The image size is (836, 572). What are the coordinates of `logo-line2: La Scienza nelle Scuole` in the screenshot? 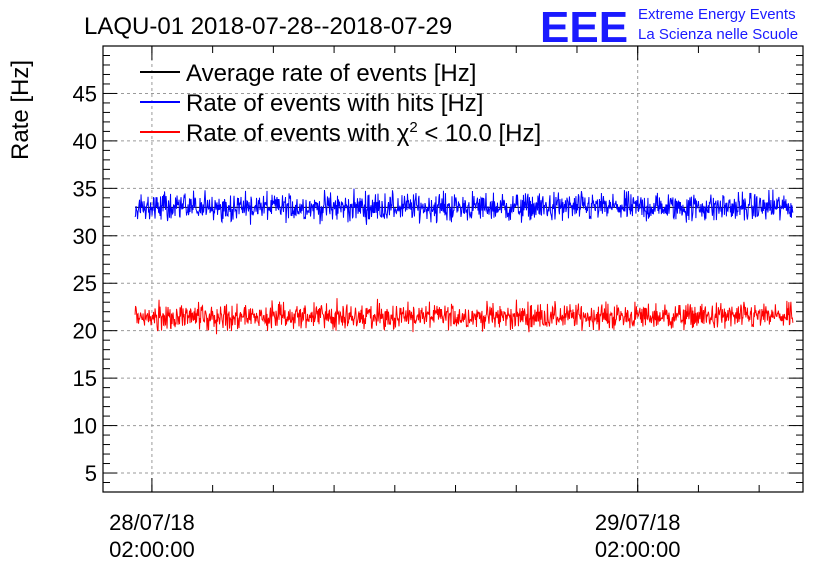 It's located at (718, 34).